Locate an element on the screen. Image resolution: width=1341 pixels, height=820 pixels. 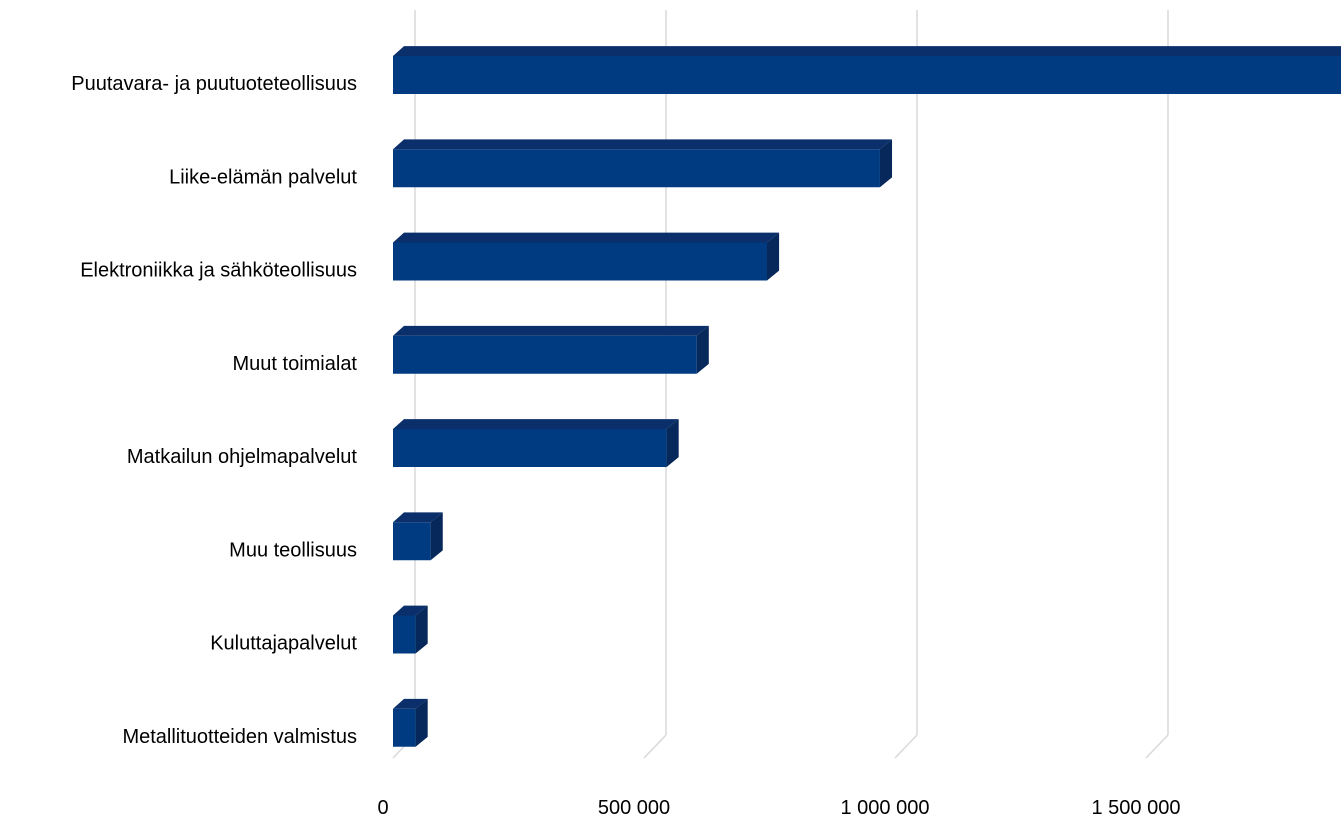
x-tick-label: 500 000 is located at coordinates (634, 808).